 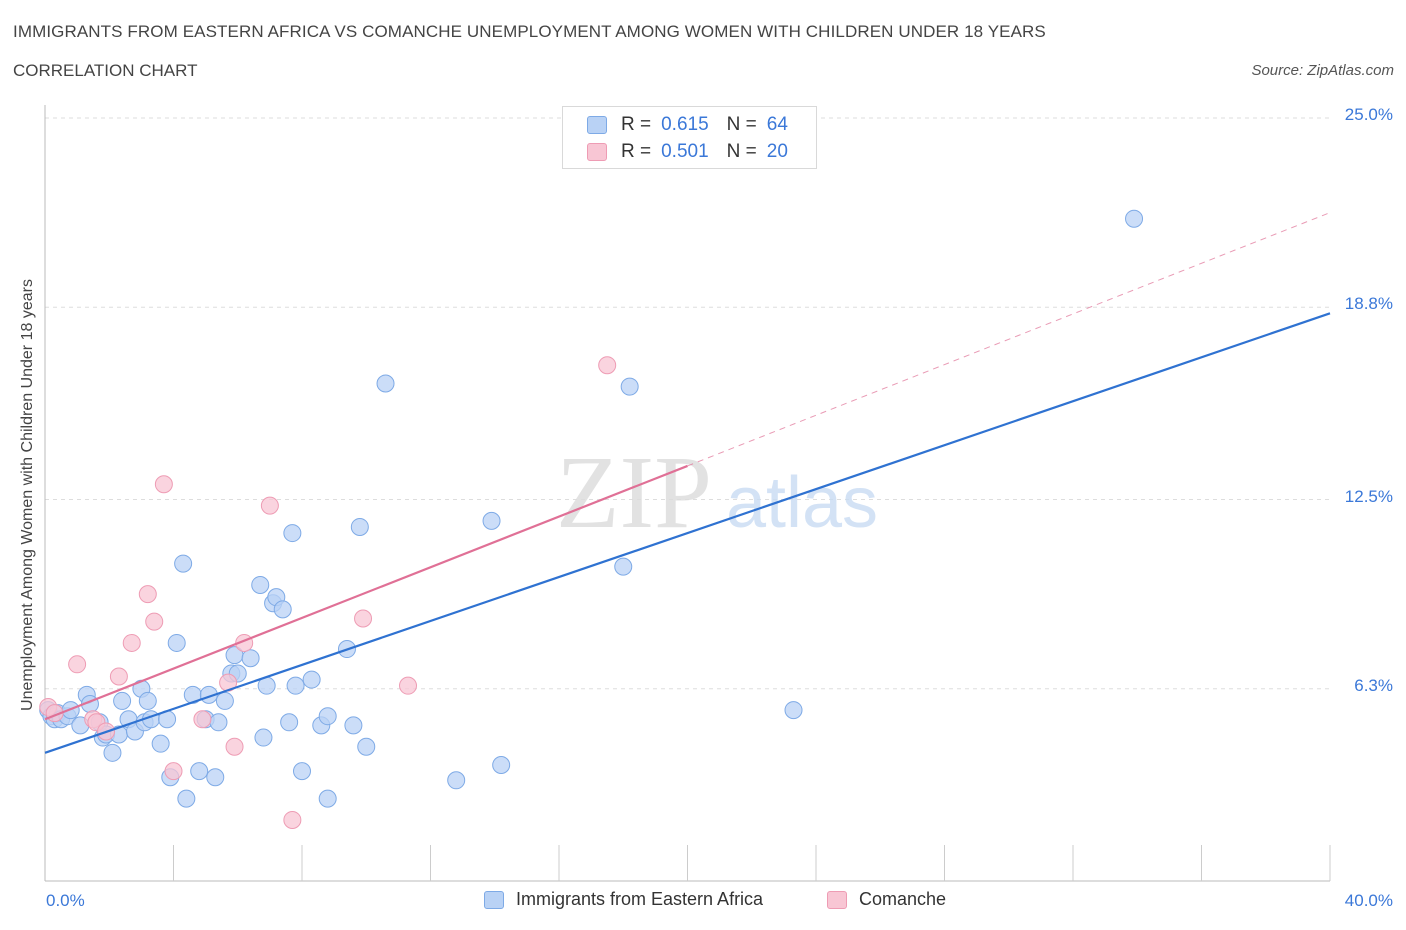 I want to click on y-tick-label: 6.3%, so click(x=1373, y=685).